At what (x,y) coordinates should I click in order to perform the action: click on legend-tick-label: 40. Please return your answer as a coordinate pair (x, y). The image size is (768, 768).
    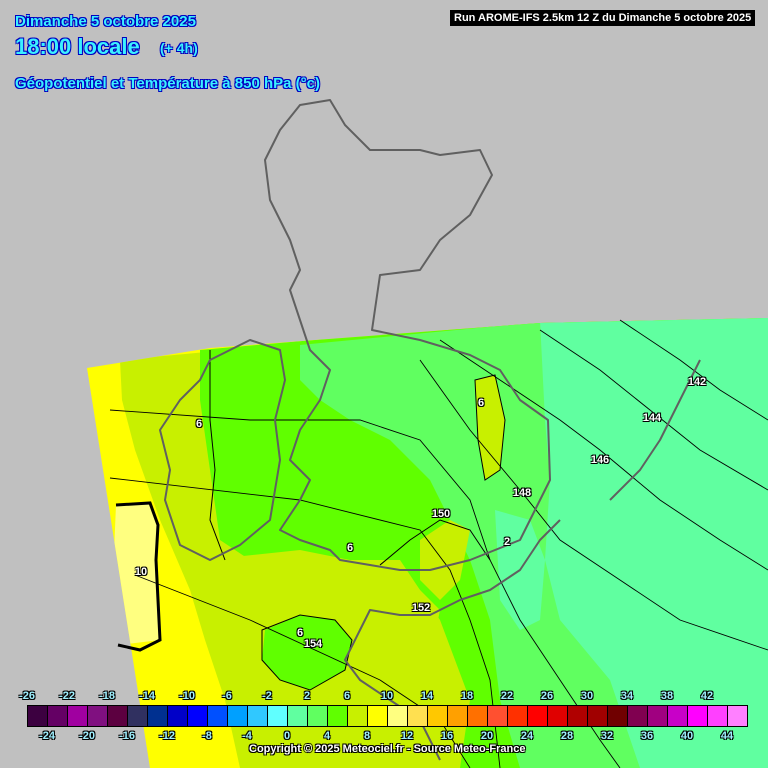
    Looking at the image, I should click on (687, 736).